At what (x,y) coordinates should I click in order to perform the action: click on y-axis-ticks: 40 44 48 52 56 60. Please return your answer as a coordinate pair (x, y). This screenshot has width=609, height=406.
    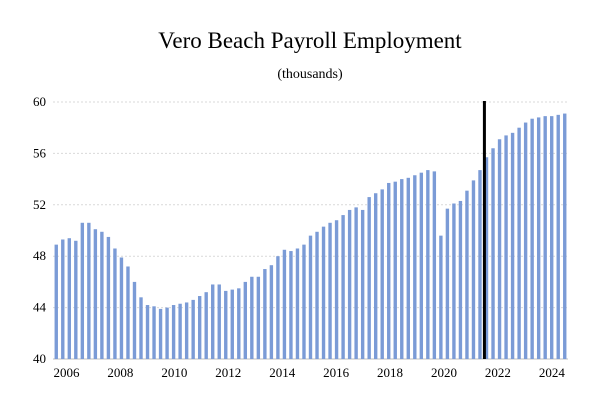
    Looking at the image, I should click on (40, 230).